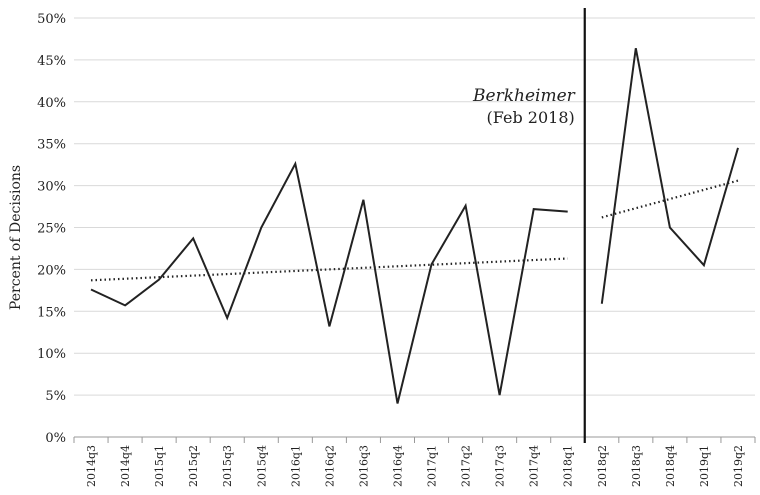 Image resolution: width=760 pixels, height=495 pixels. I want to click on x-tick-label: 2019q2, so click(738, 466).